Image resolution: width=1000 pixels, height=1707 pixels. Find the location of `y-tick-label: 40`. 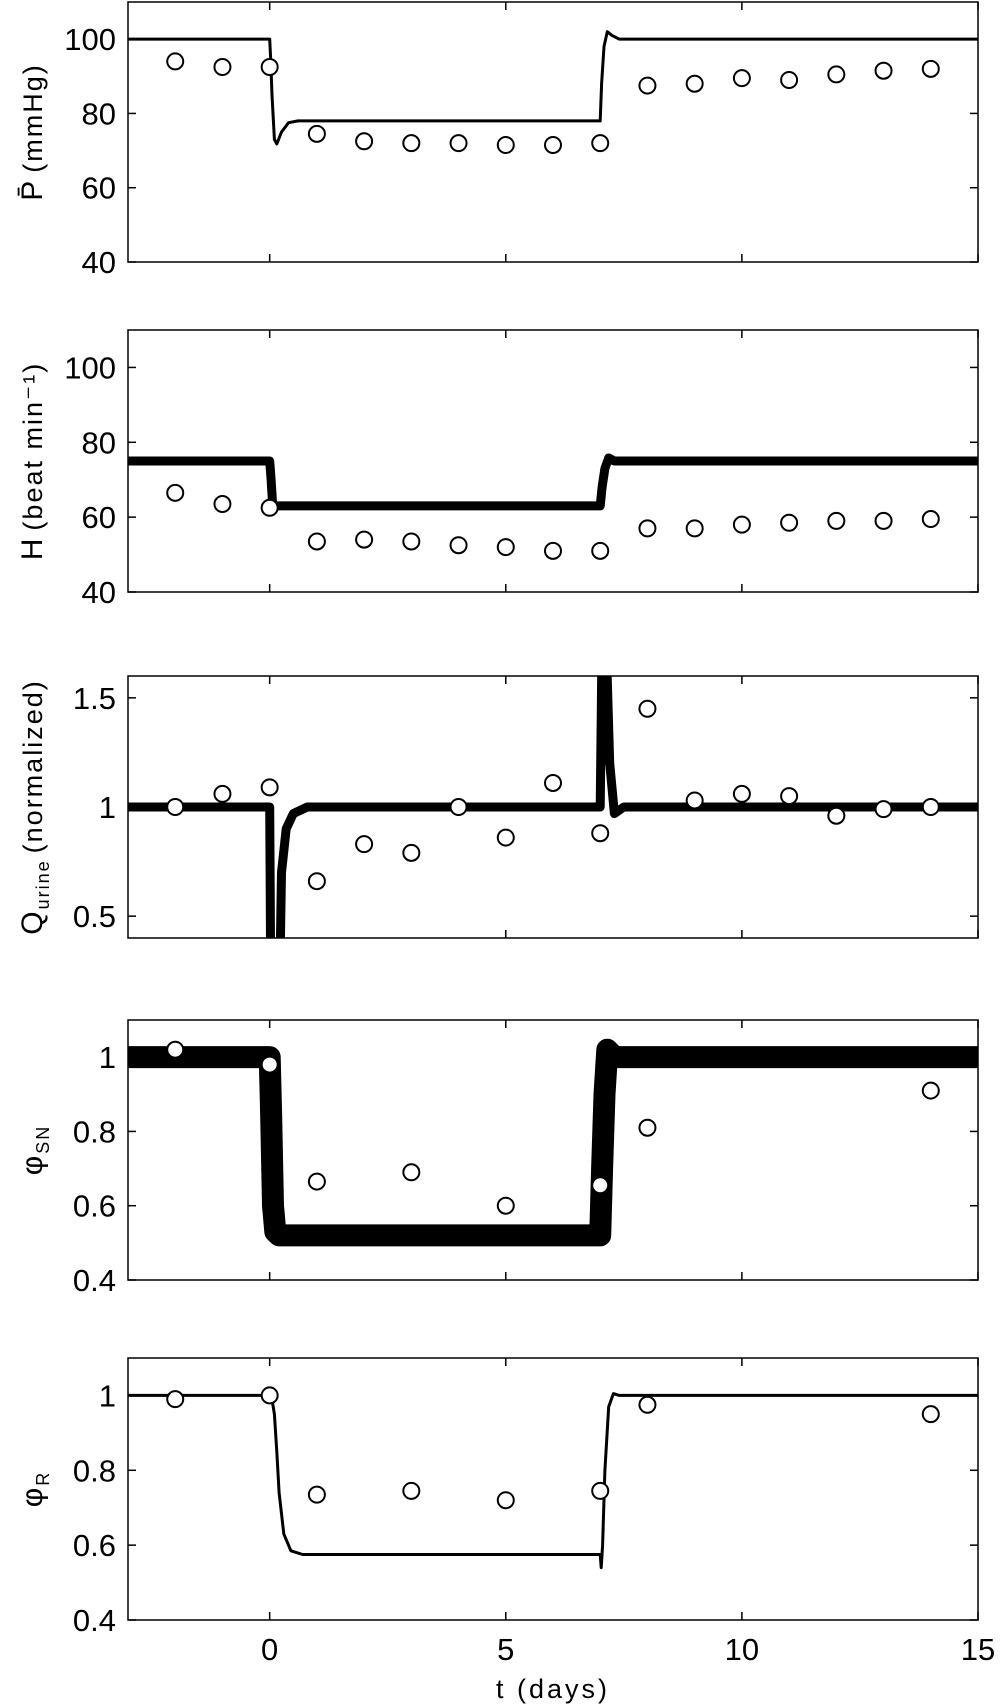

y-tick-label: 40 is located at coordinates (99, 262).